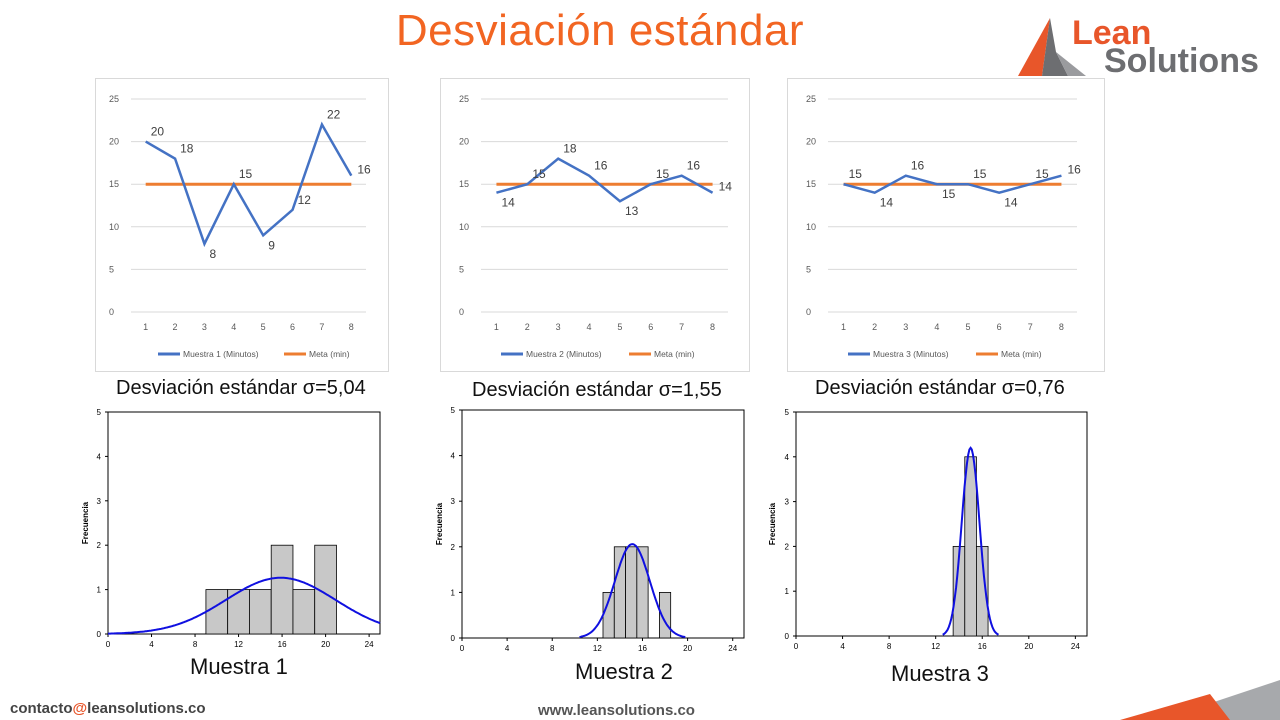 This screenshot has width=1280, height=720. What do you see at coordinates (453, 501) in the screenshot?
I see `y-tick-label: 3` at bounding box center [453, 501].